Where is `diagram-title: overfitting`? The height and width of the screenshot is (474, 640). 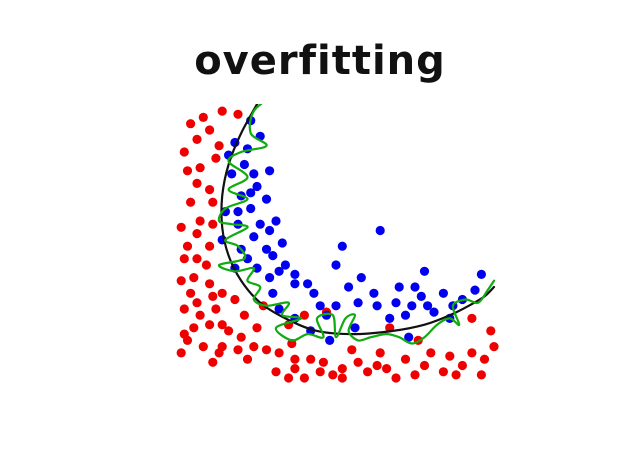
diagram-title: overfitting is located at coordinates (320, 61).